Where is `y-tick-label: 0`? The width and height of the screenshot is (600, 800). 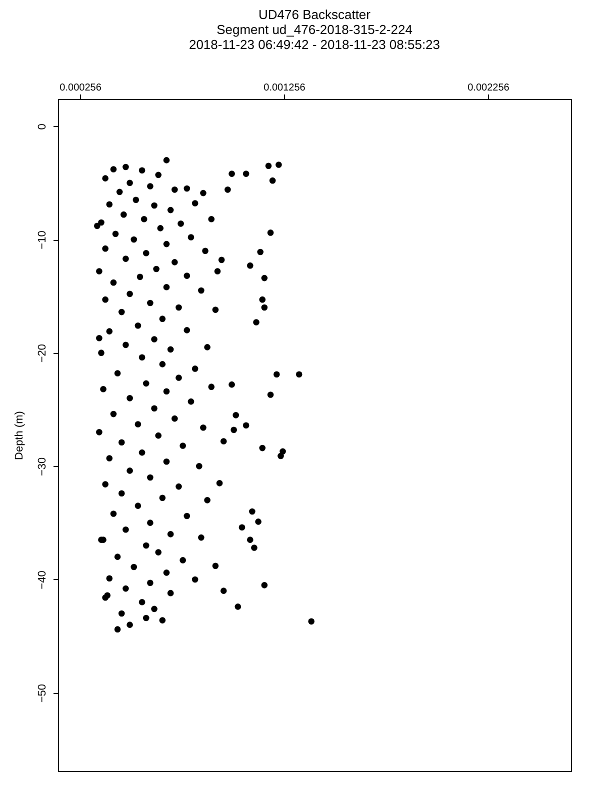 y-tick-label: 0 is located at coordinates (42, 127).